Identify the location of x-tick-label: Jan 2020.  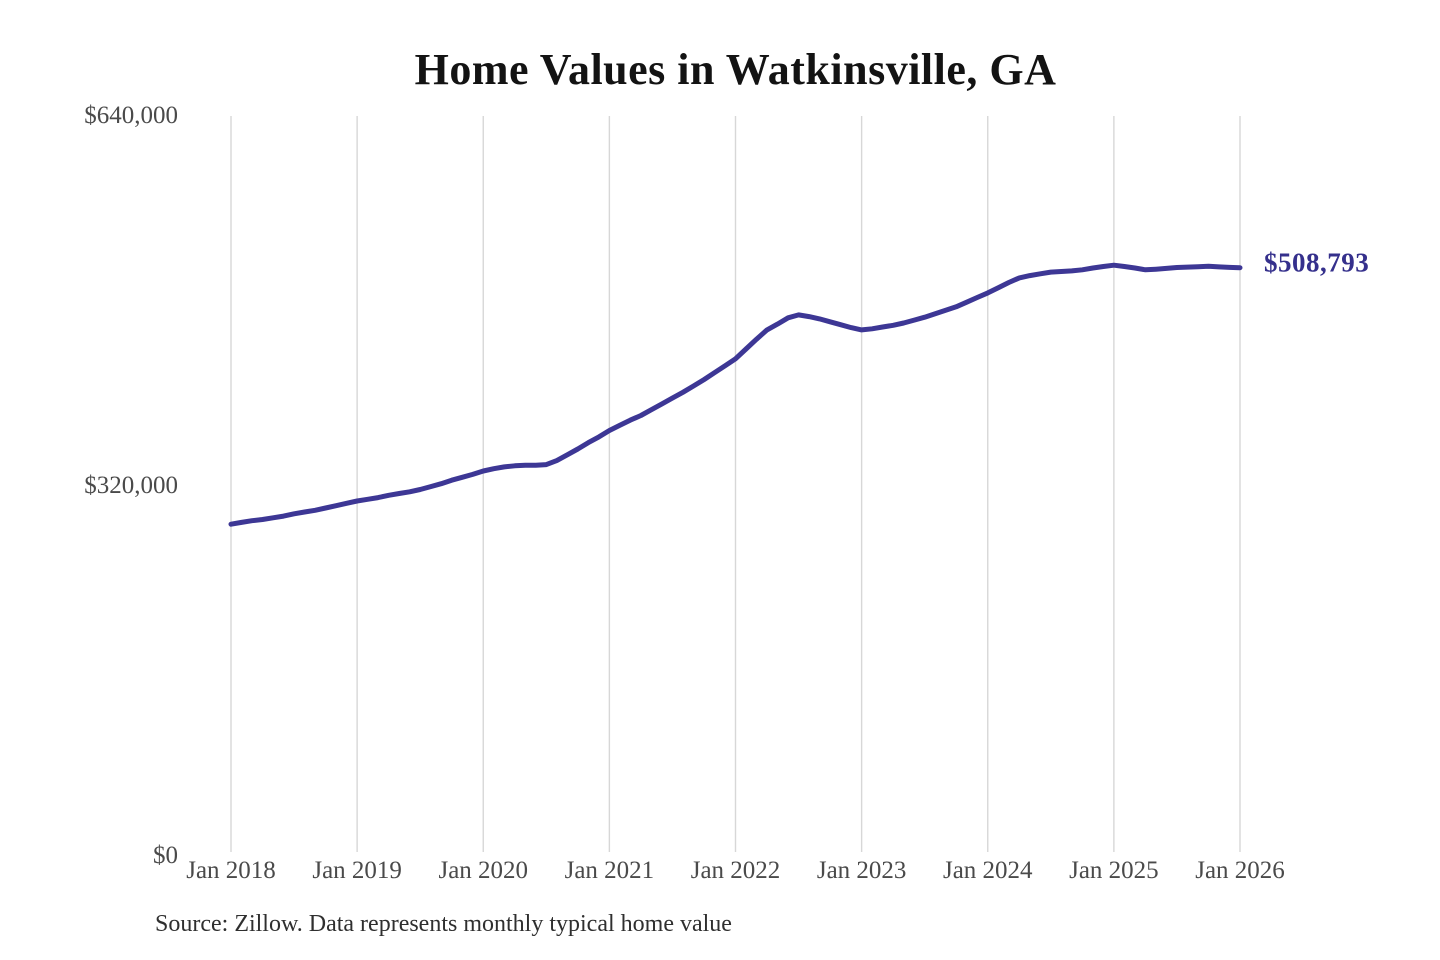
(483, 870).